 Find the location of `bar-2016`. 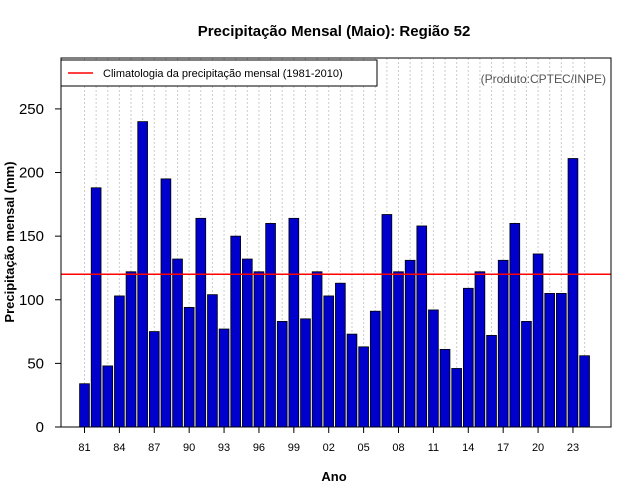

bar-2016 is located at coordinates (491, 381).